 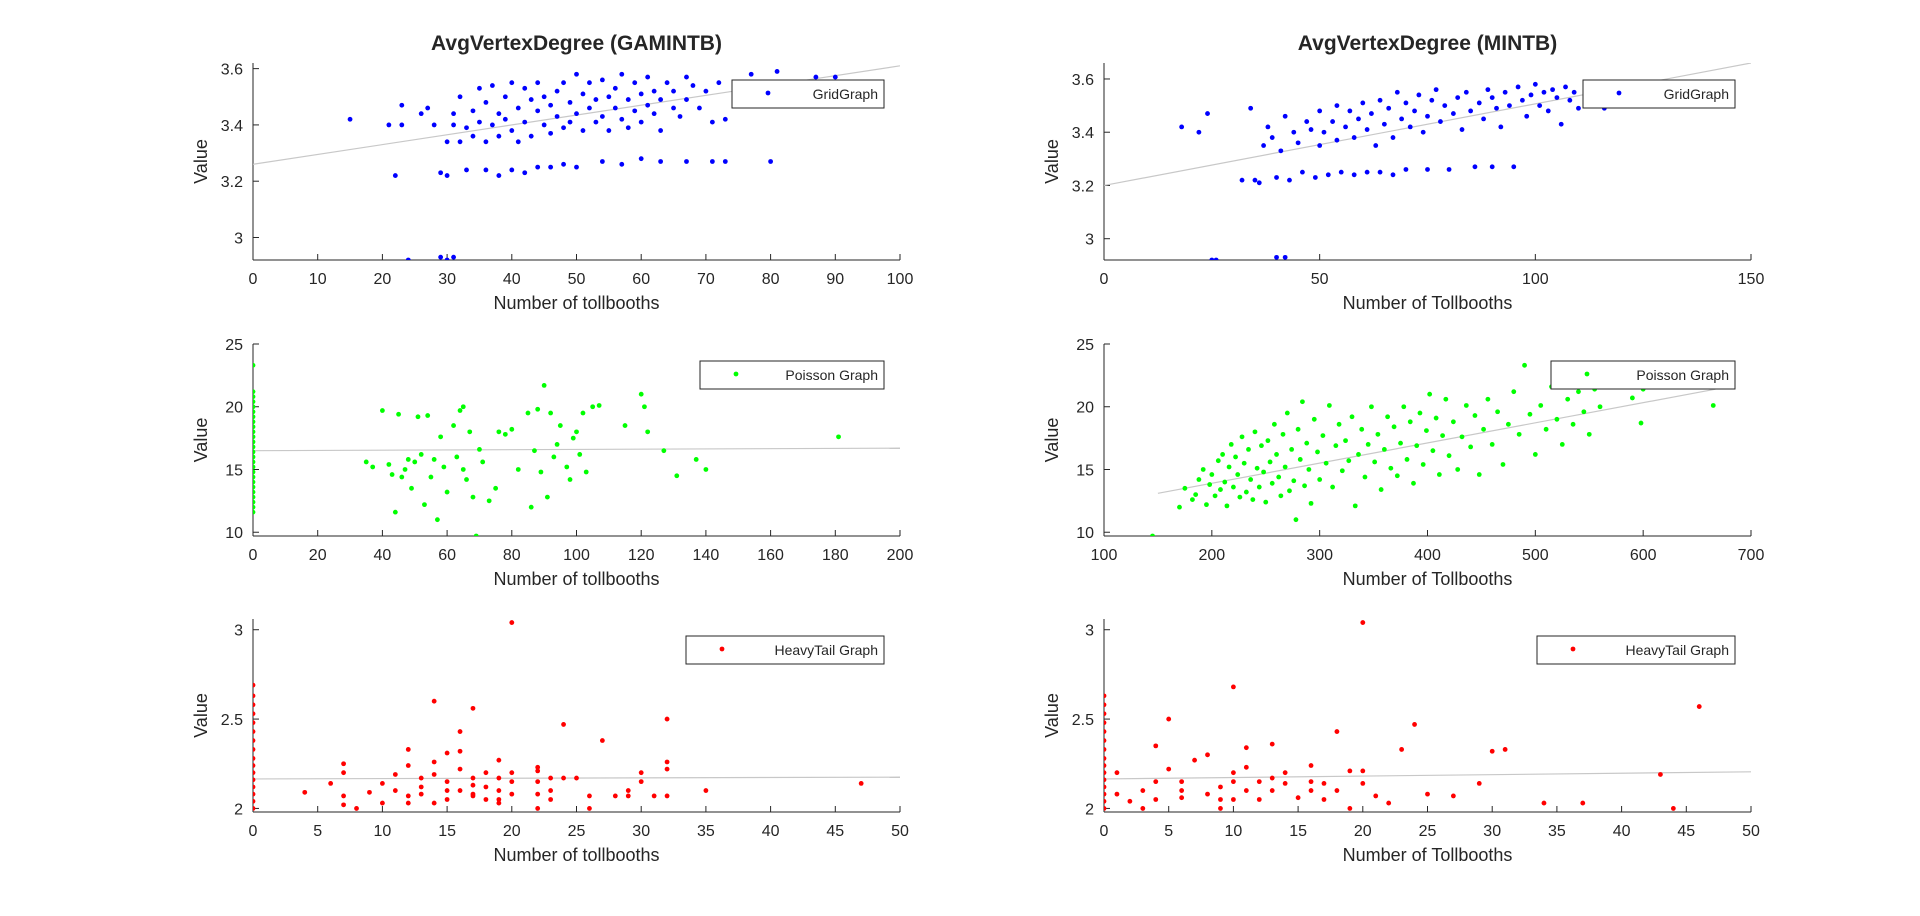 I want to click on x-tick-label: 30, so click(x=1492, y=831).